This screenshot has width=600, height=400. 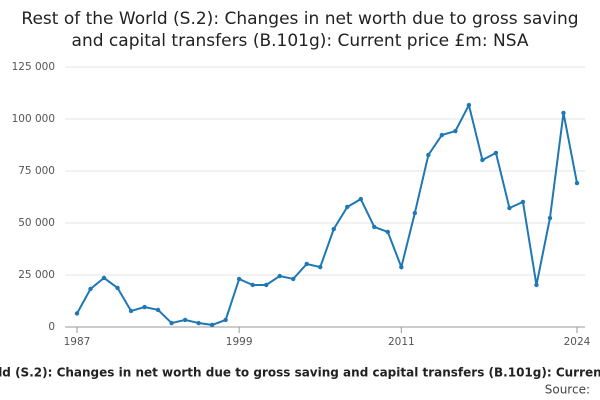 What do you see at coordinates (239, 342) in the screenshot?
I see `x-tick-label: 1999` at bounding box center [239, 342].